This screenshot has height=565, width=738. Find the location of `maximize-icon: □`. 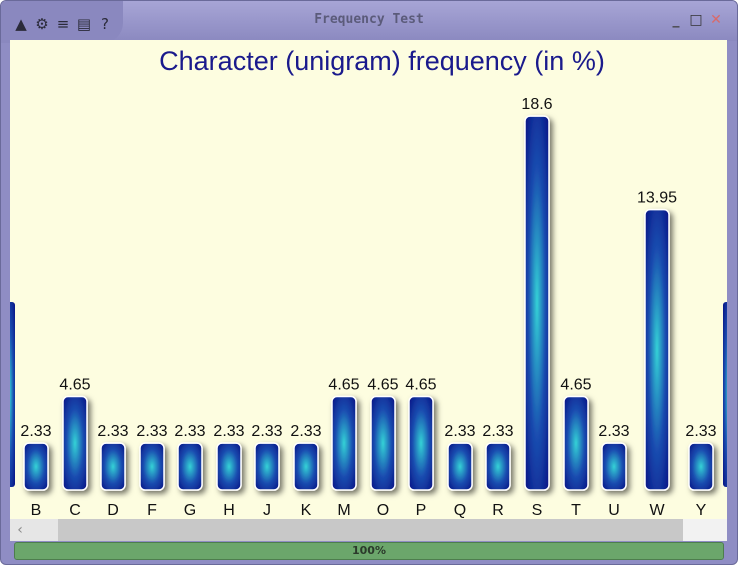

maximize-icon: □ is located at coordinates (696, 20).